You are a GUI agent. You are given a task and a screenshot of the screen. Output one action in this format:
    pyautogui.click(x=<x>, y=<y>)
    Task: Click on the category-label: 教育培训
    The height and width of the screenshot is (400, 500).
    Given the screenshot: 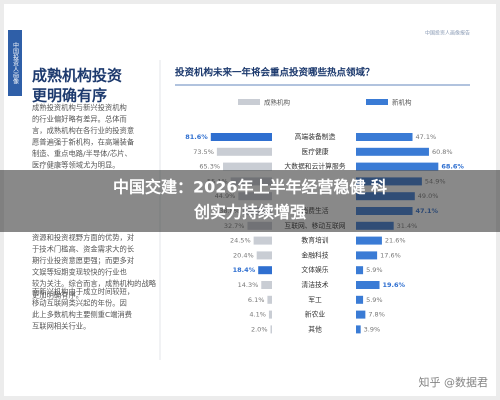 What is the action you would take?
    pyautogui.click(x=314, y=240)
    